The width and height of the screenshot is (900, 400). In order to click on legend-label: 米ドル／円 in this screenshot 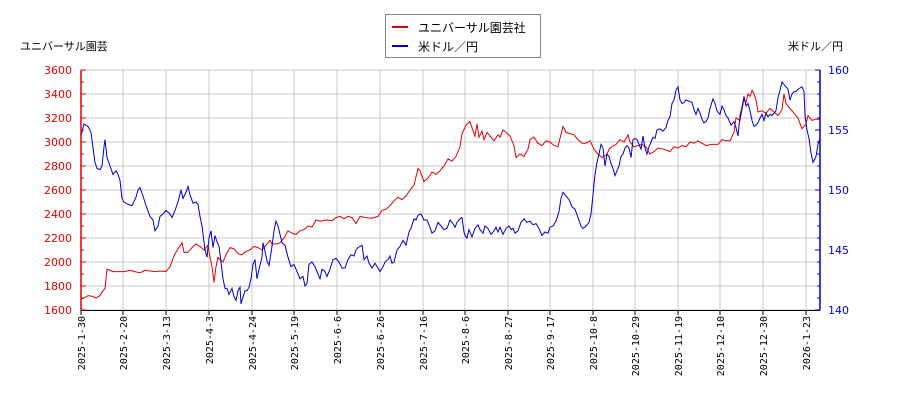, I will do `click(448, 46)`.